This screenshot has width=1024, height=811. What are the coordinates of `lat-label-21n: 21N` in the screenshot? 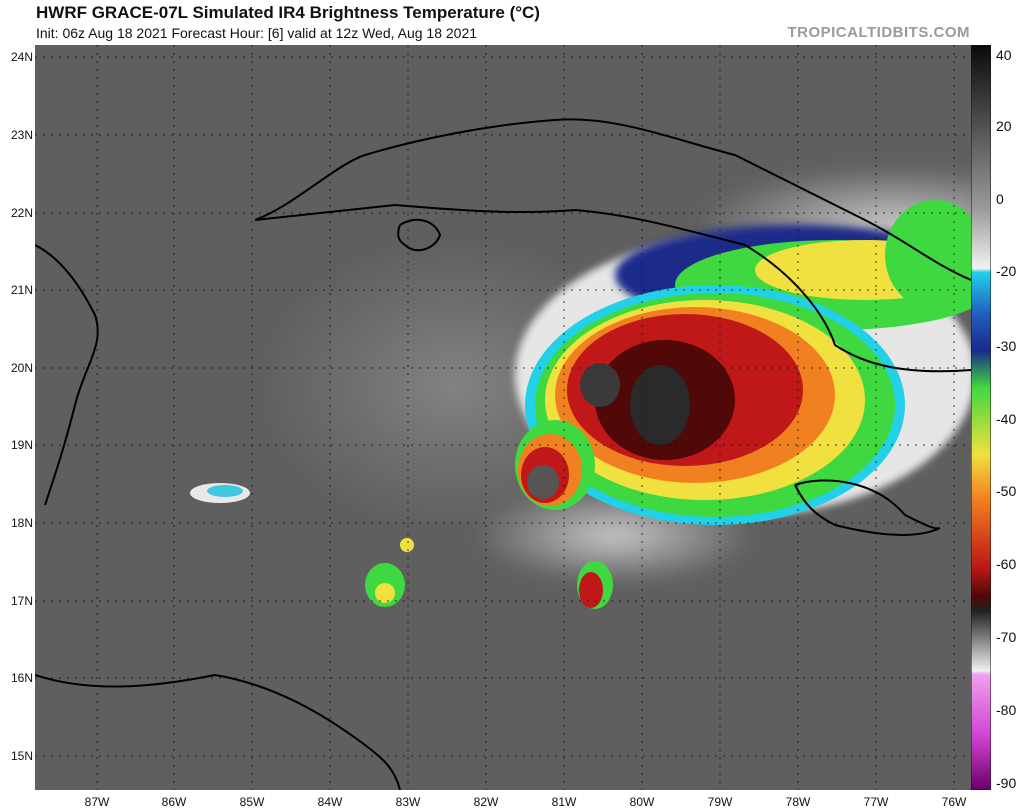 It's located at (21, 290).